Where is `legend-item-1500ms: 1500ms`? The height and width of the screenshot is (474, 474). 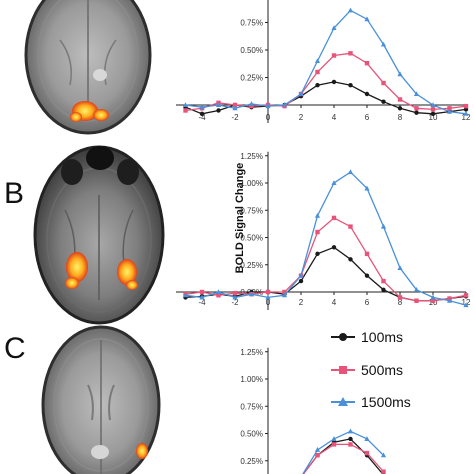 legend-item-1500ms: 1500ms is located at coordinates (371, 402).